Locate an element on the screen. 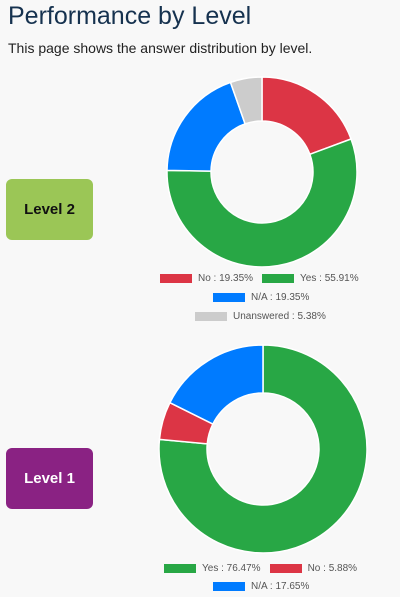 This screenshot has height=597, width=400. legend-label: Unanswered : 5.38% is located at coordinates (279, 316).